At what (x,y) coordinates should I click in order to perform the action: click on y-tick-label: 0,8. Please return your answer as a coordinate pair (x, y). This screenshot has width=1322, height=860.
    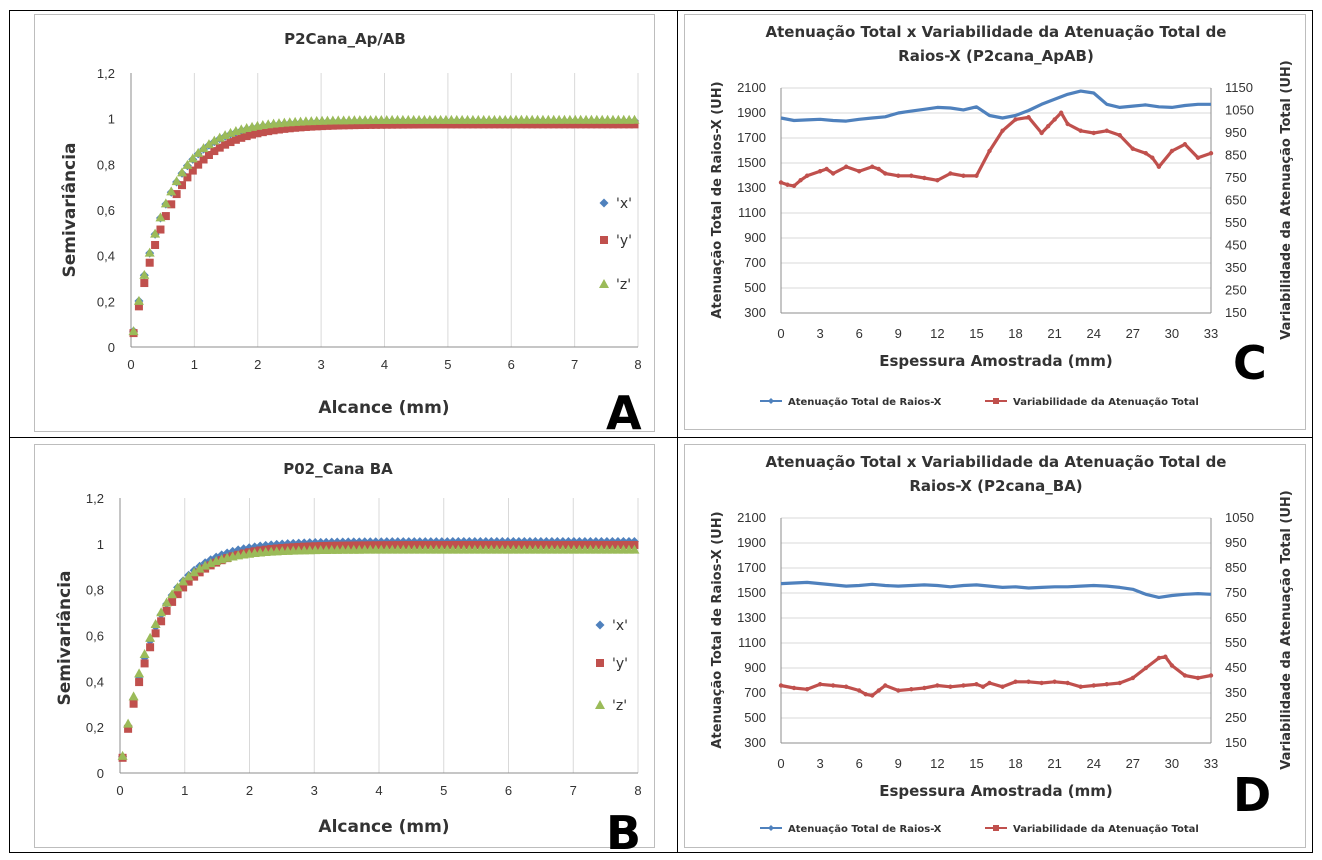
    Looking at the image, I should click on (95, 590).